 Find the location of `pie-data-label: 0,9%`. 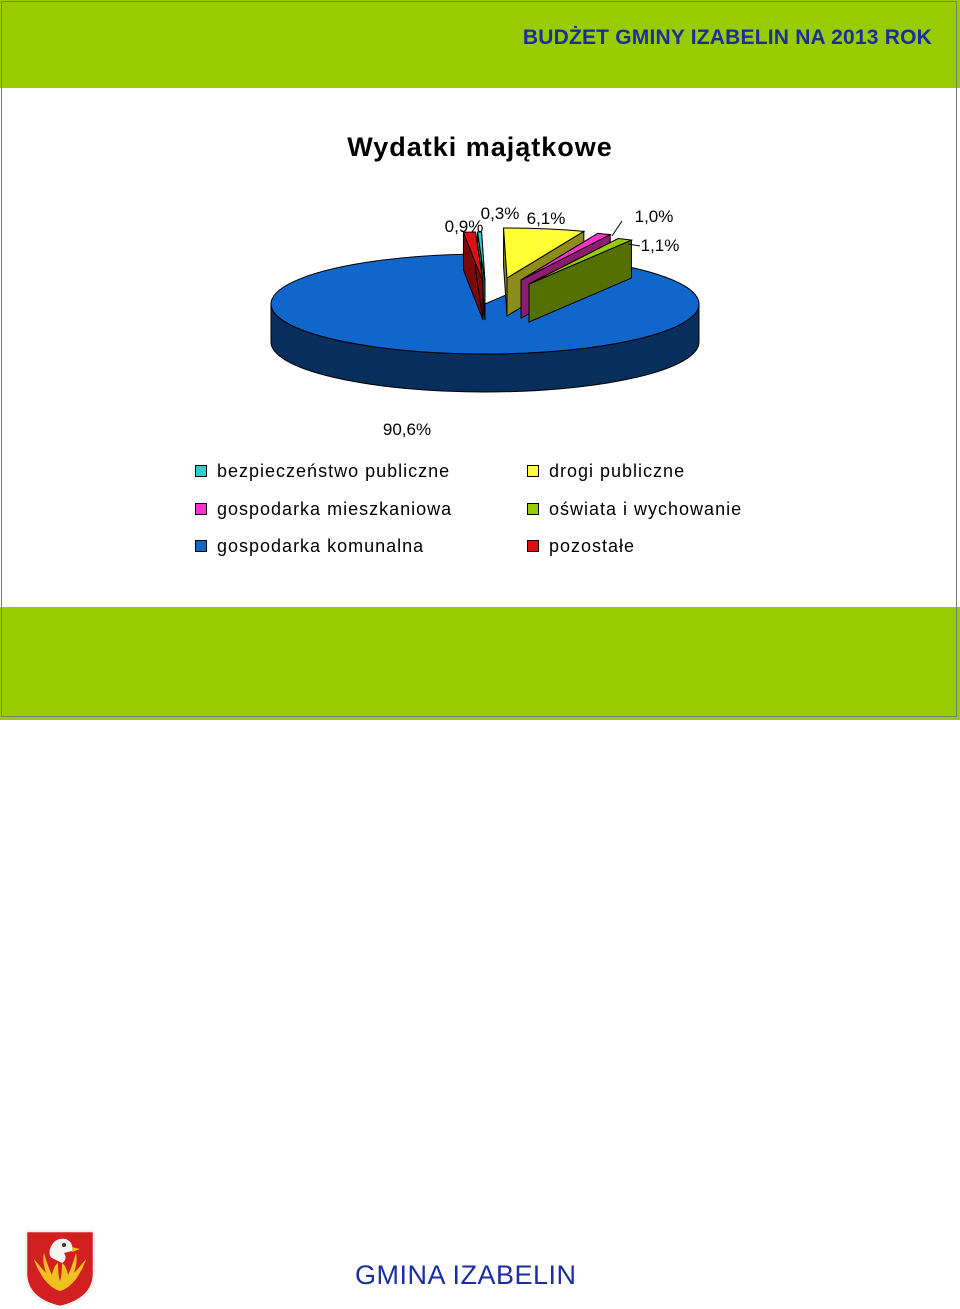

pie-data-label: 0,9% is located at coordinates (464, 226).